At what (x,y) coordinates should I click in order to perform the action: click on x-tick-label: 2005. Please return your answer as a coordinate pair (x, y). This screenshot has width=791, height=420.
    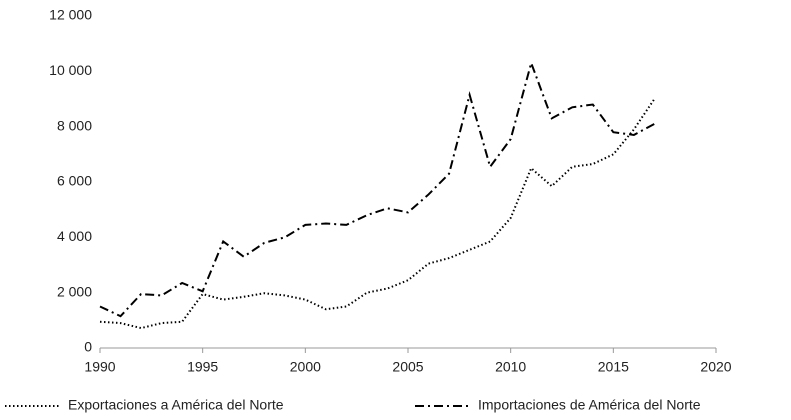
    Looking at the image, I should click on (407, 367).